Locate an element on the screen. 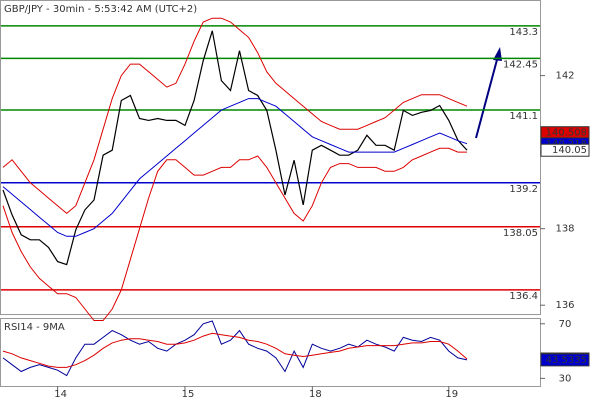  level-label: 136.4 is located at coordinates (523, 296).